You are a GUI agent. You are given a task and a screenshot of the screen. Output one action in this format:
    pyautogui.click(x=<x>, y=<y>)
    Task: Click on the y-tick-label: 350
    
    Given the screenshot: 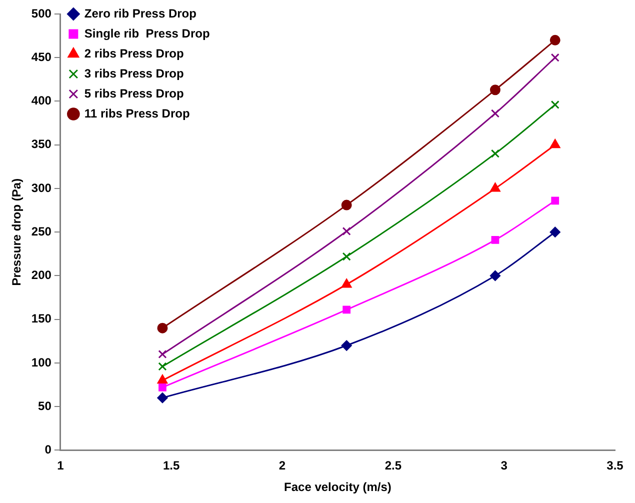 What is the action you would take?
    pyautogui.click(x=41, y=144)
    